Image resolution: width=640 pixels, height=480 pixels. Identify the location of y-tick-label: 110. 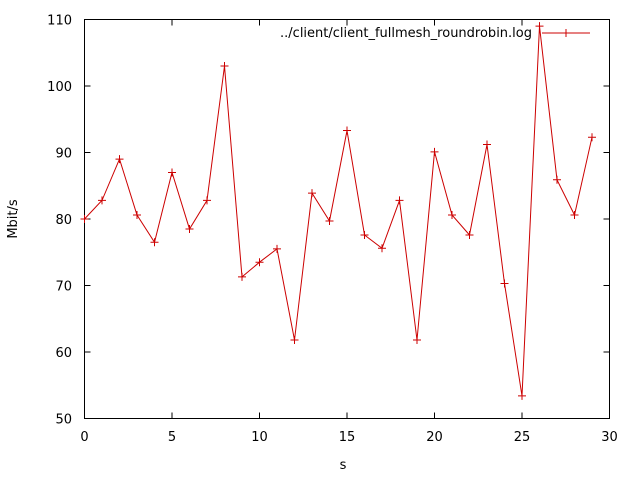
(59, 21).